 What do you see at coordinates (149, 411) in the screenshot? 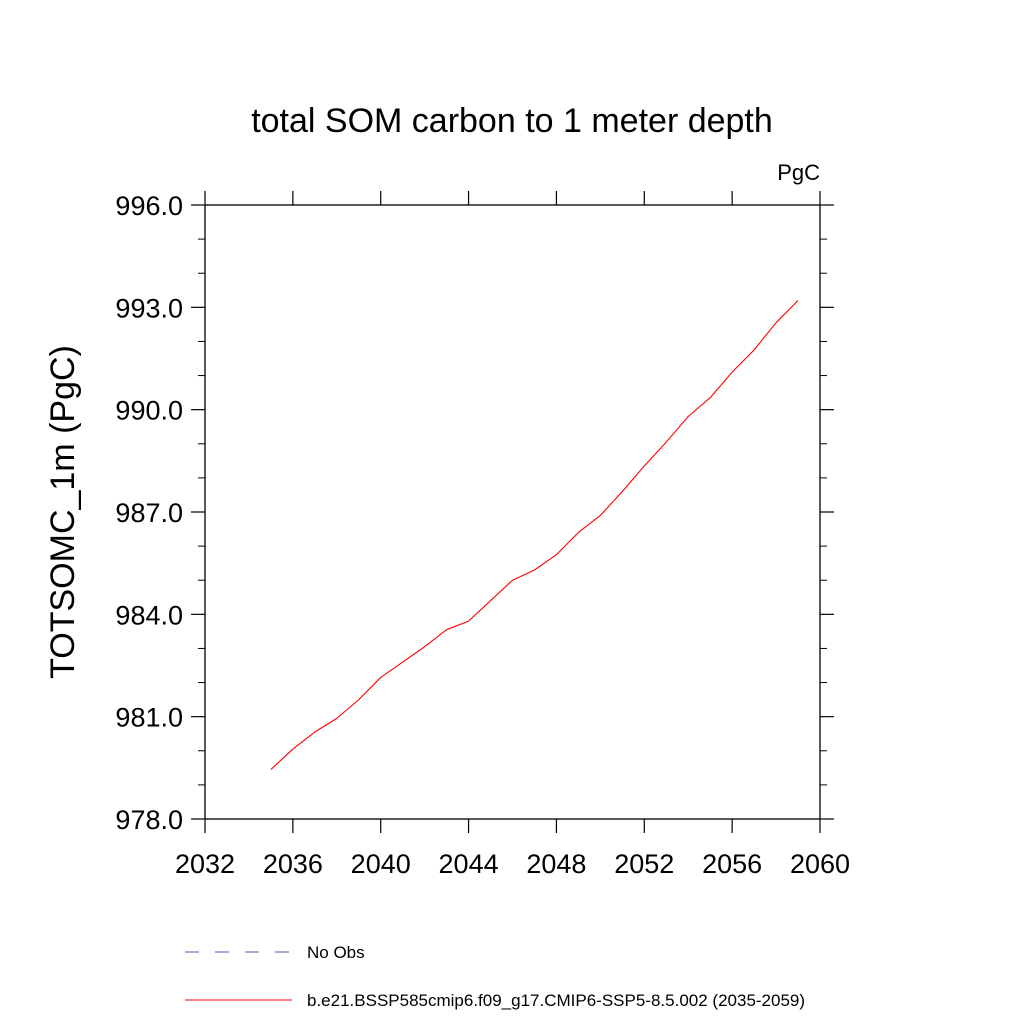
I see `y-tick-label: 990.0` at bounding box center [149, 411].